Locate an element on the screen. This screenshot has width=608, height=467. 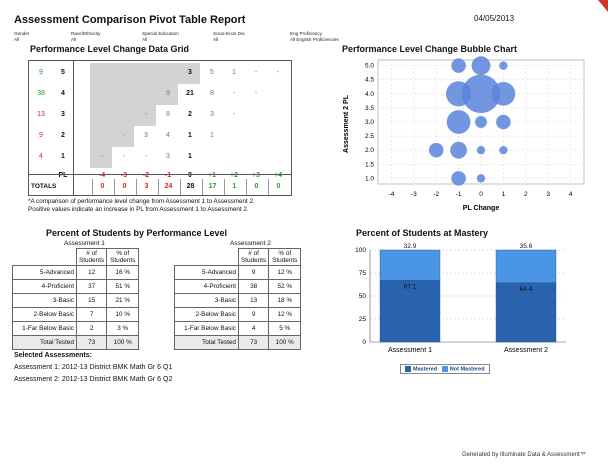
table-row: 4-Proficient 37 51 % is located at coordinates (76, 286).